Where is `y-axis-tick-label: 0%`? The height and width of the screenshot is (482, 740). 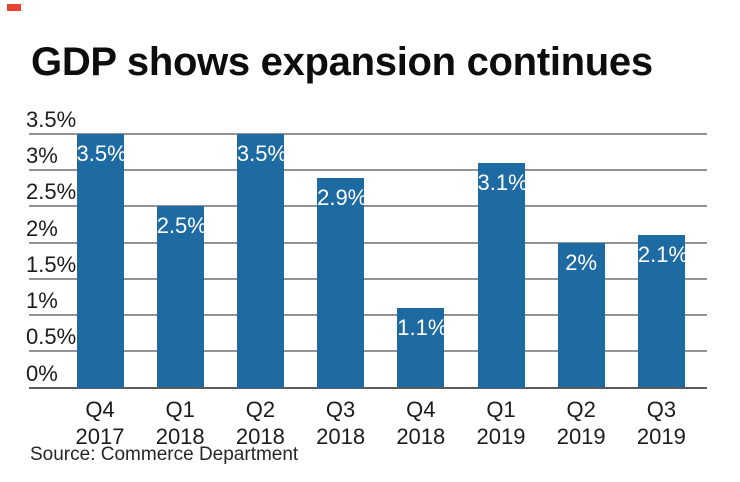
y-axis-tick-label: 0% is located at coordinates (42, 373).